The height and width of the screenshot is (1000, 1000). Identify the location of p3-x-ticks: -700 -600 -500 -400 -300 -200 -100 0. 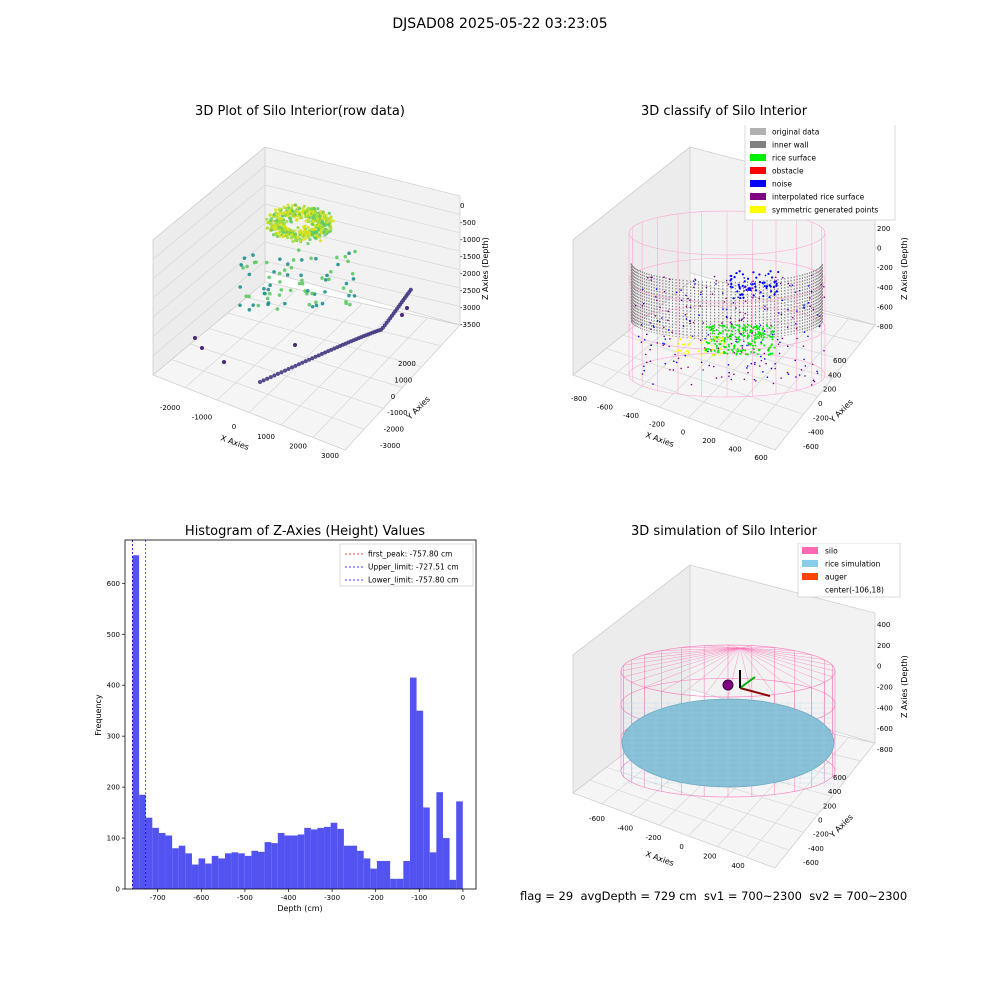
(307, 895).